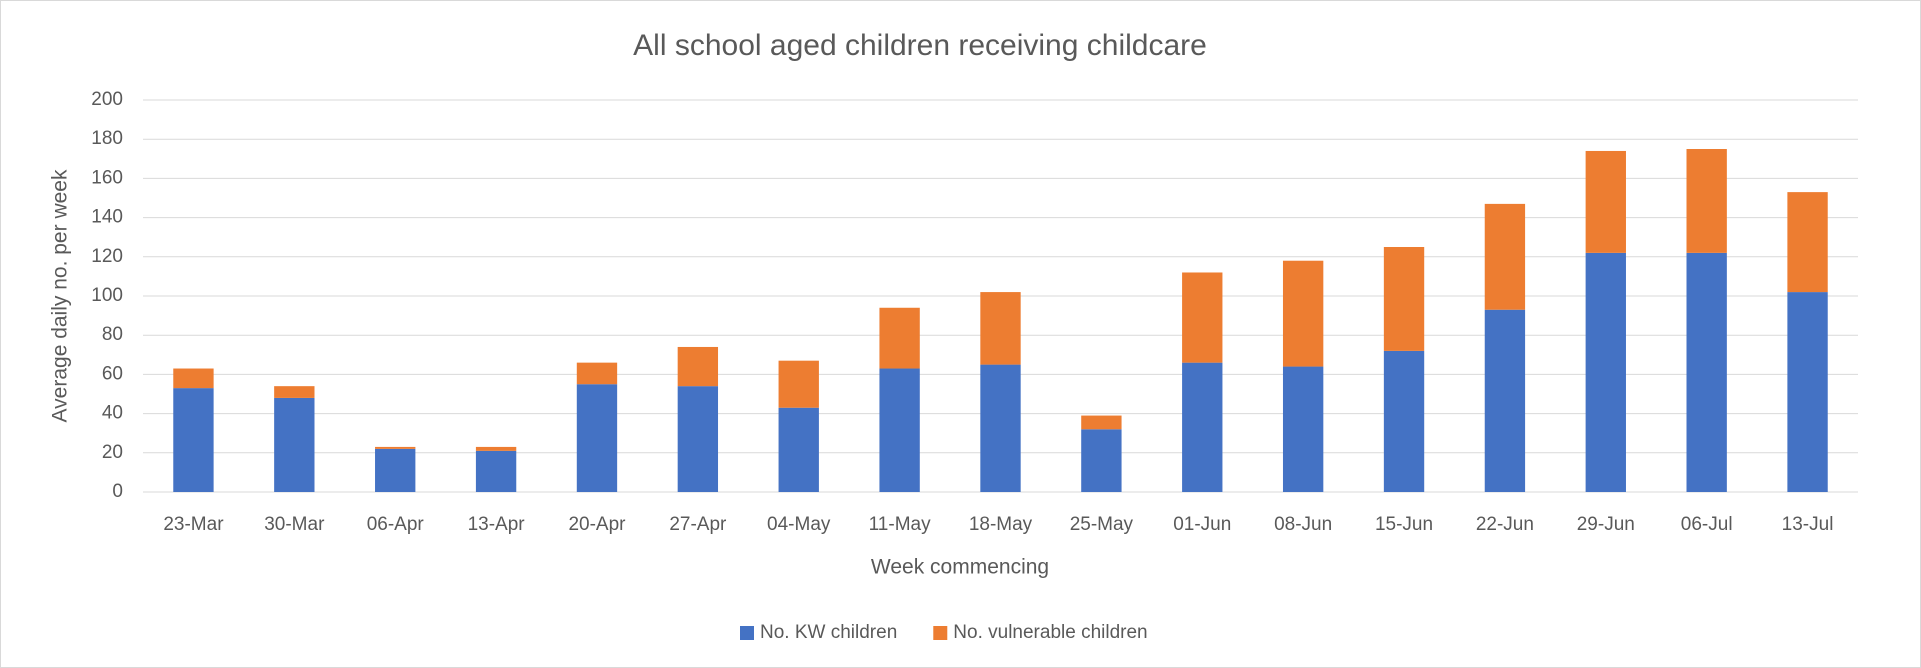 Image resolution: width=1921 pixels, height=668 pixels. What do you see at coordinates (698, 524) in the screenshot?
I see `x-tick-label: 27-Apr` at bounding box center [698, 524].